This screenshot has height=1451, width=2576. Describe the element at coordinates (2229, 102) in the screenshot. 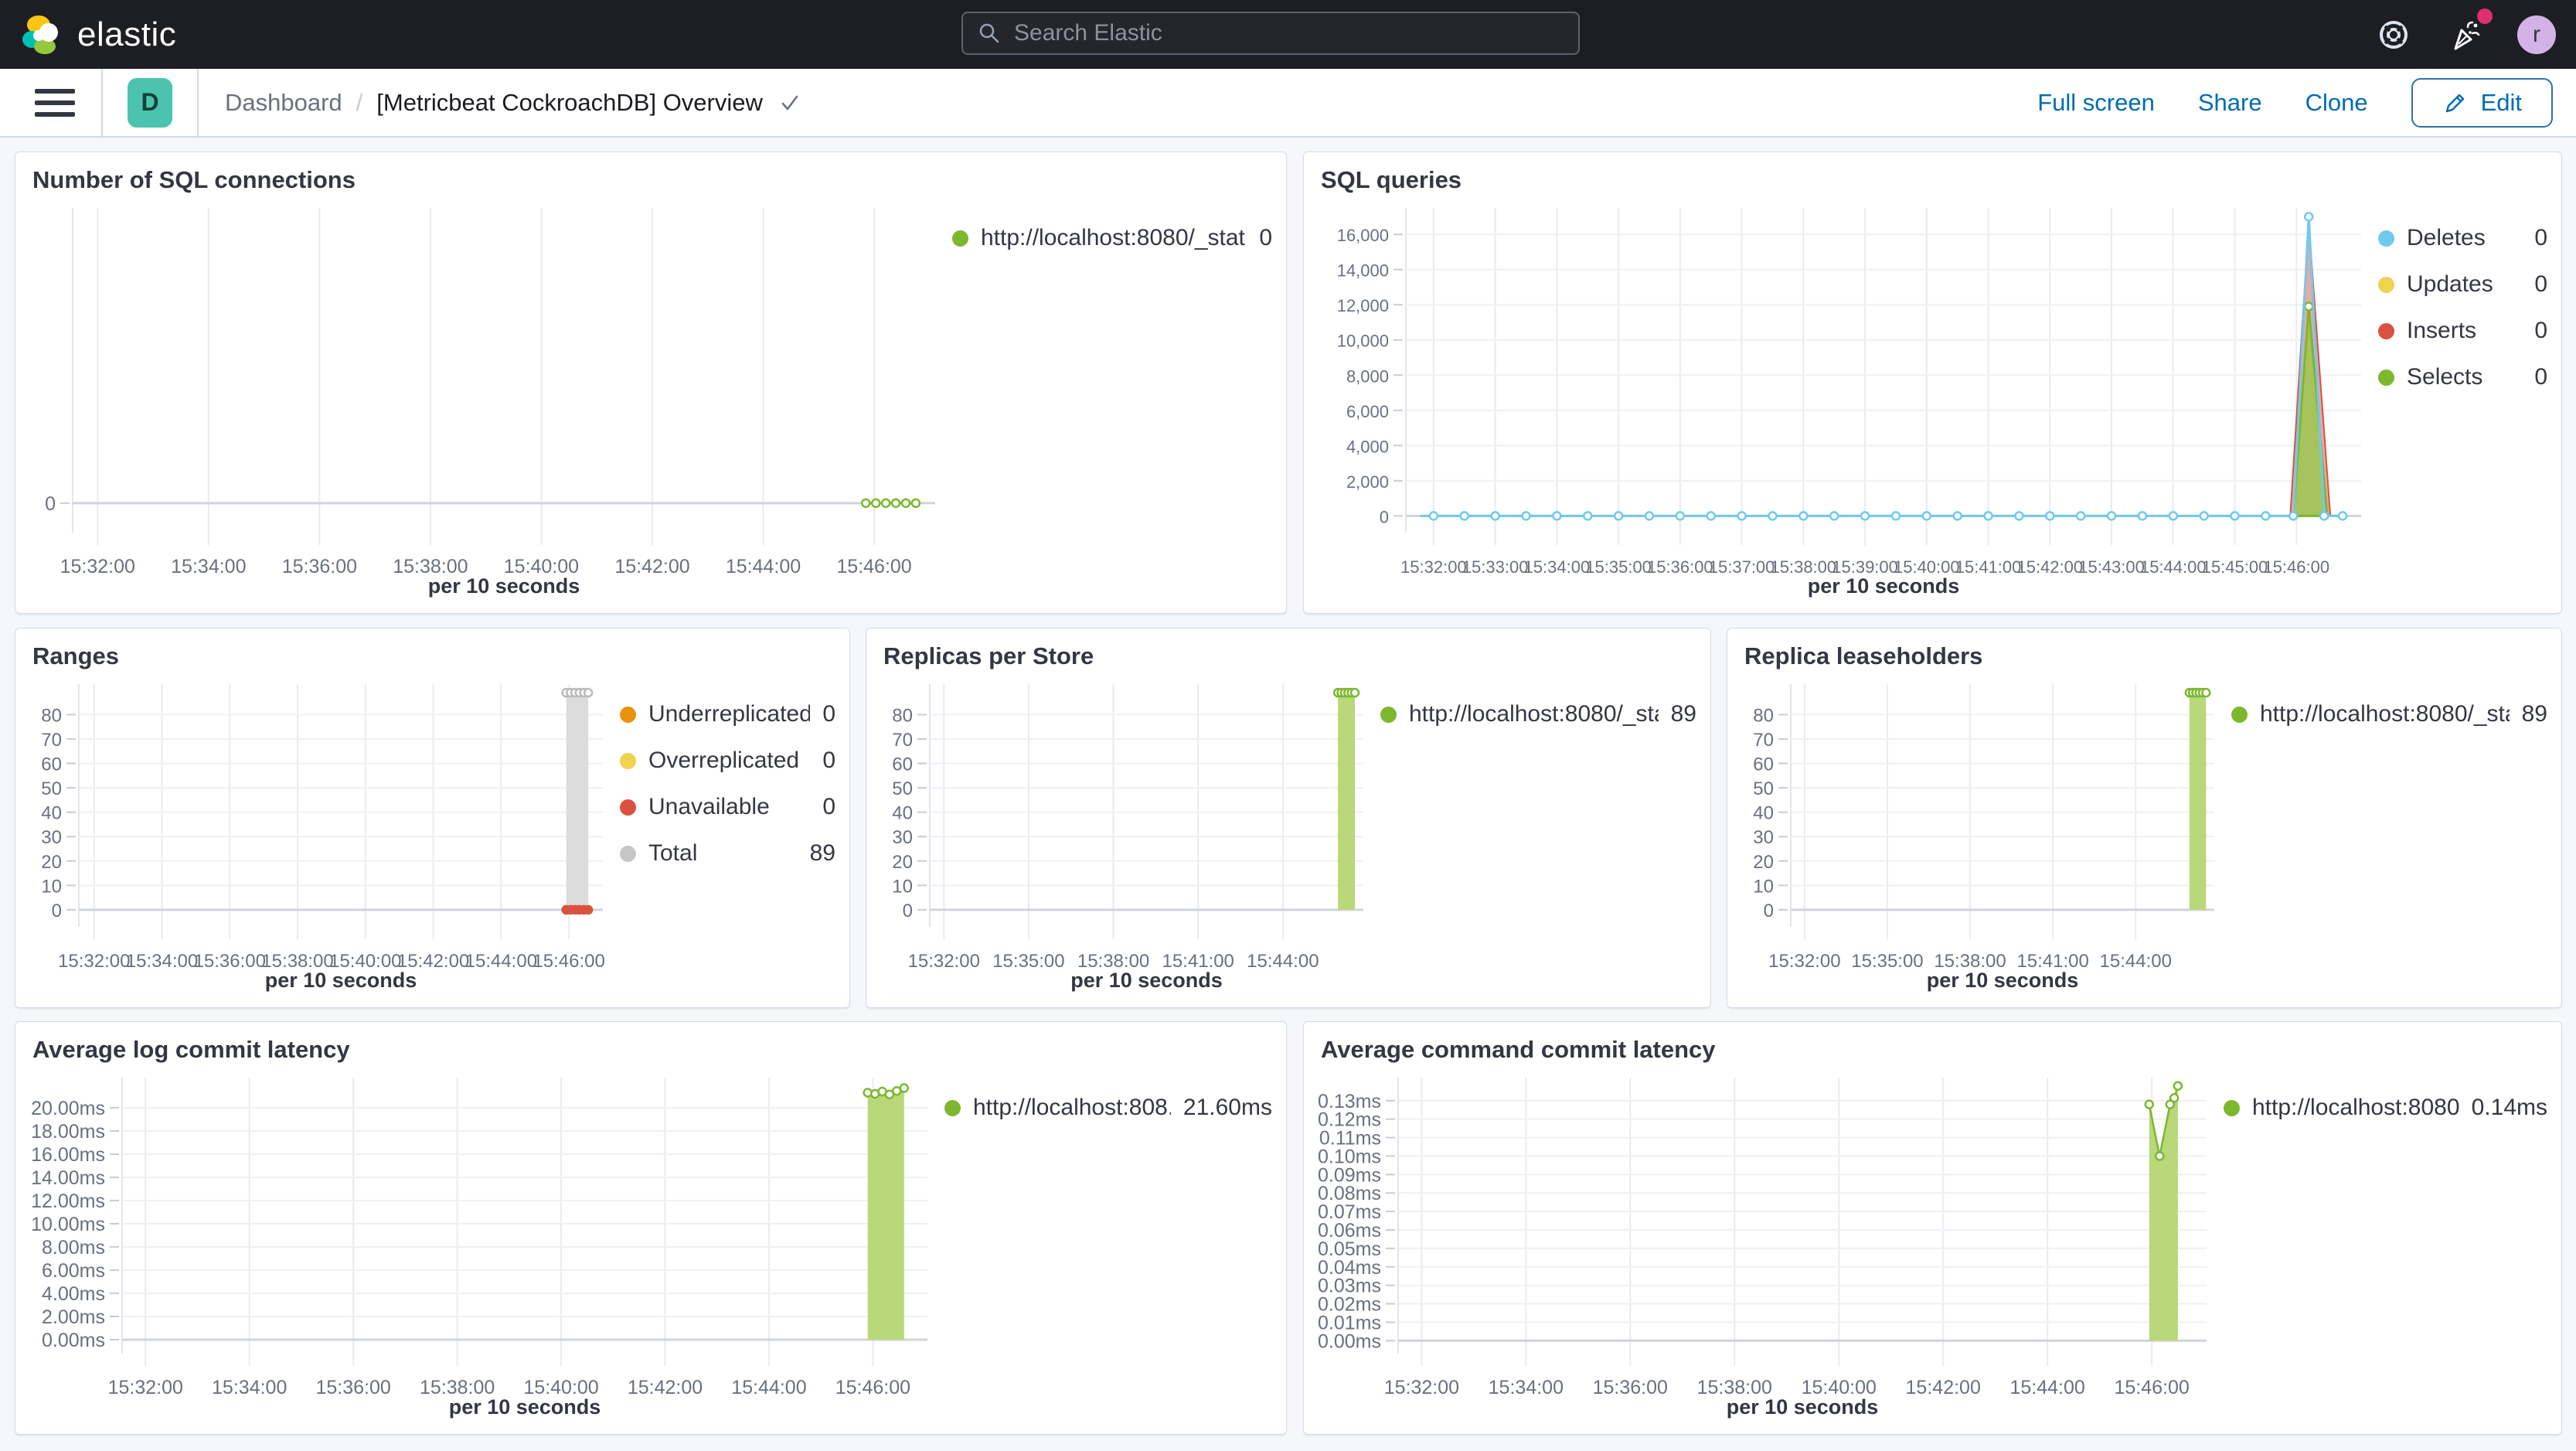

I see `share-button: Share` at that location.